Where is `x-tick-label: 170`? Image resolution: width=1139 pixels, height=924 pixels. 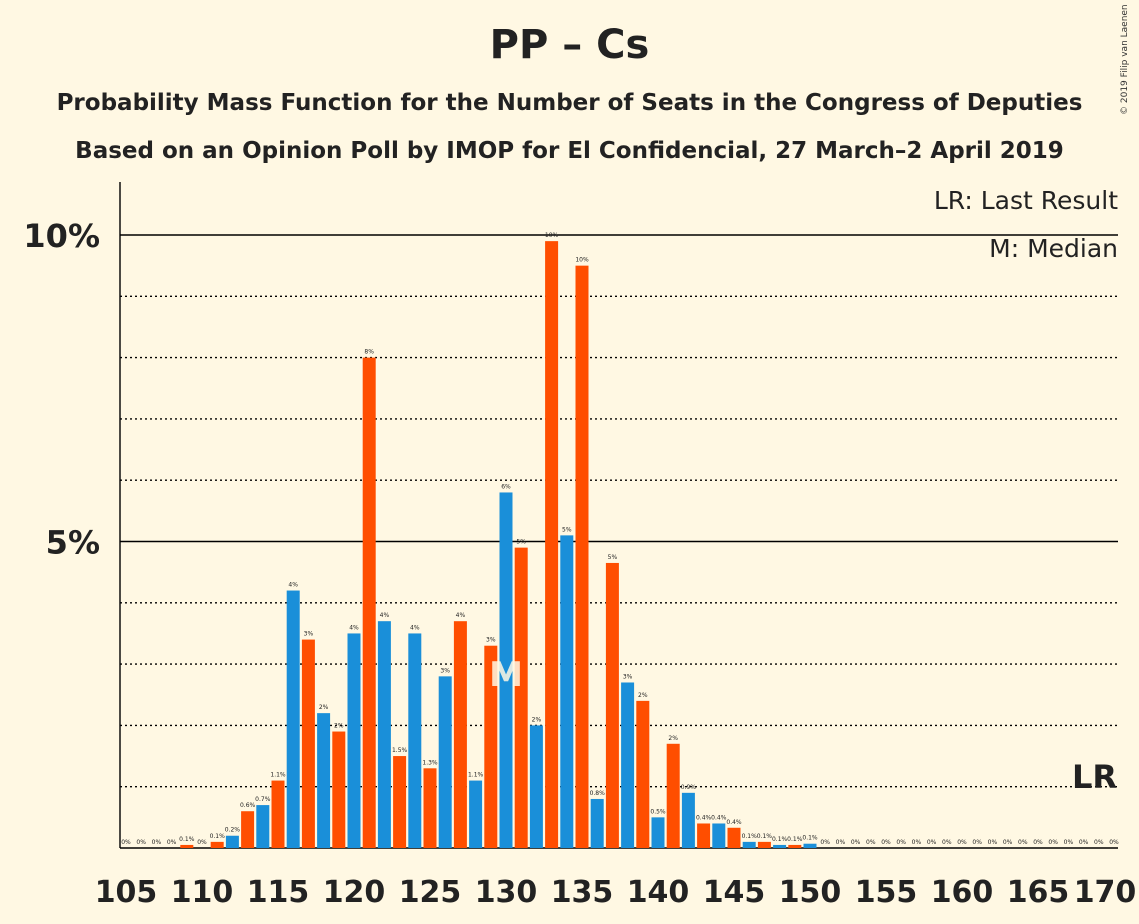 x-tick-label: 170 is located at coordinates (1105, 892).